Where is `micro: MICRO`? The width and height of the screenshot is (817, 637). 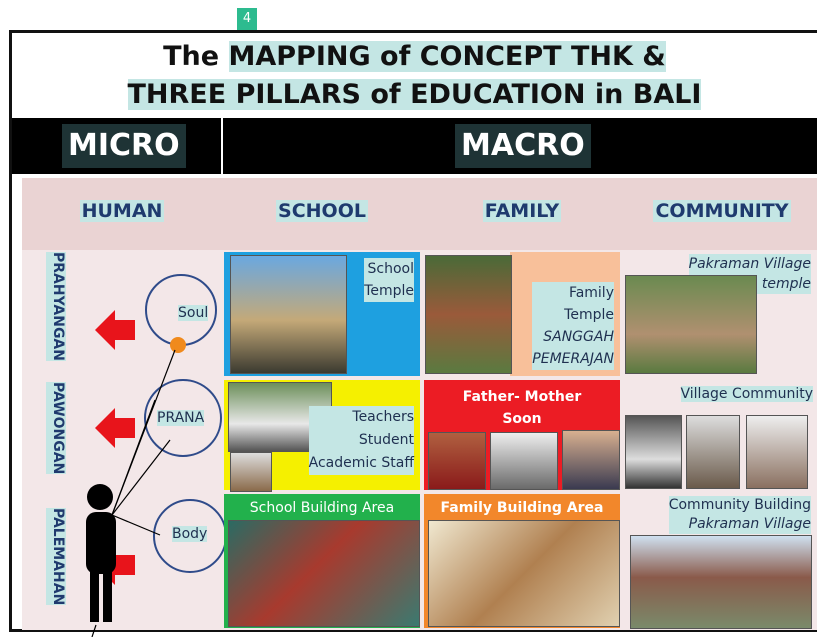
micro: MICRO is located at coordinates (124, 146).